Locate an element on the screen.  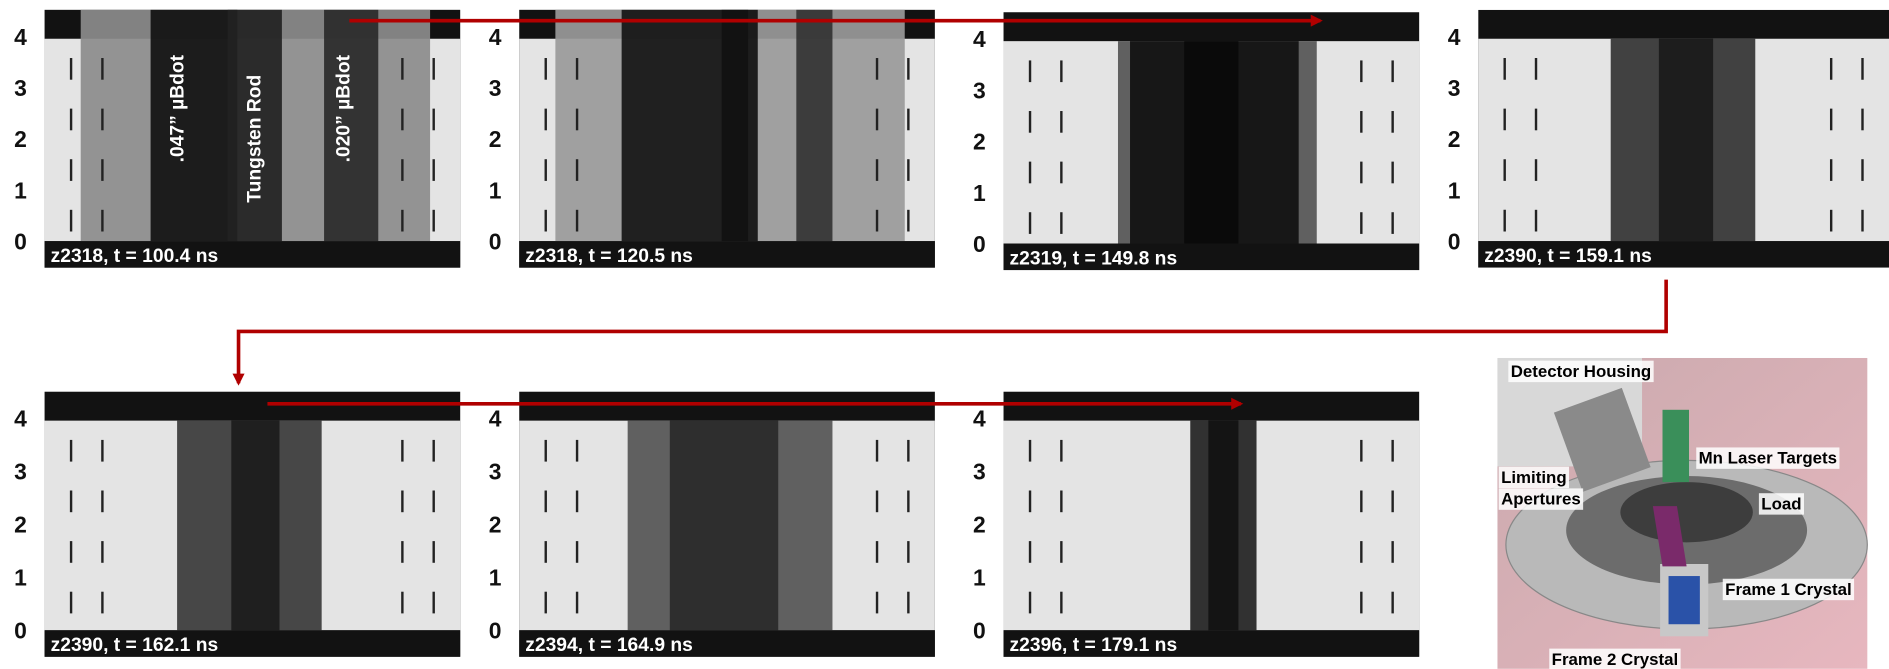
annotation: .020” µBdot is located at coordinates (344, 108).